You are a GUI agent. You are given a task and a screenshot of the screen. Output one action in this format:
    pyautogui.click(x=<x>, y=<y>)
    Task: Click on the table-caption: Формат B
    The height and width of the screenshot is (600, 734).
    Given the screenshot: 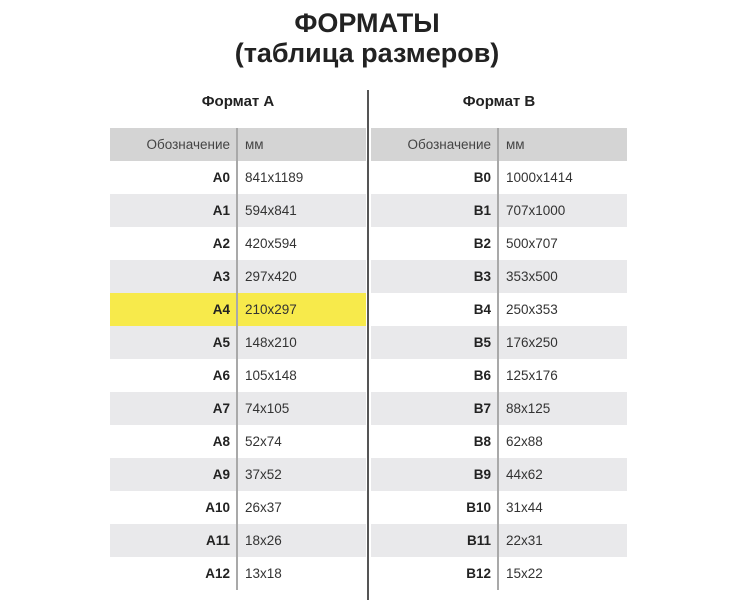 What is the action you would take?
    pyautogui.click(x=499, y=101)
    